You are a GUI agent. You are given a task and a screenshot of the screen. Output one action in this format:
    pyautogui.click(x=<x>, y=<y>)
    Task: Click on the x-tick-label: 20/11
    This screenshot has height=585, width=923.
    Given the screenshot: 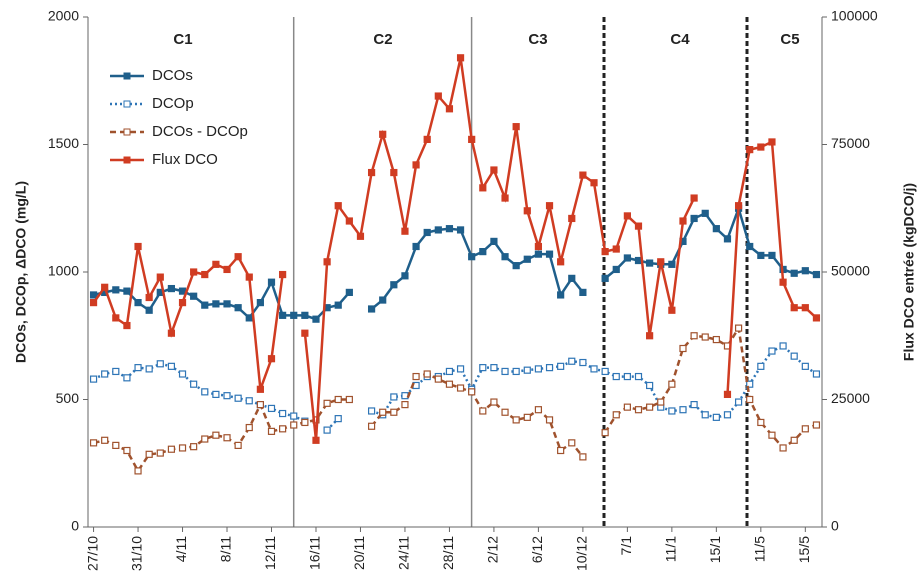 What is the action you would take?
    pyautogui.click(x=359, y=553)
    